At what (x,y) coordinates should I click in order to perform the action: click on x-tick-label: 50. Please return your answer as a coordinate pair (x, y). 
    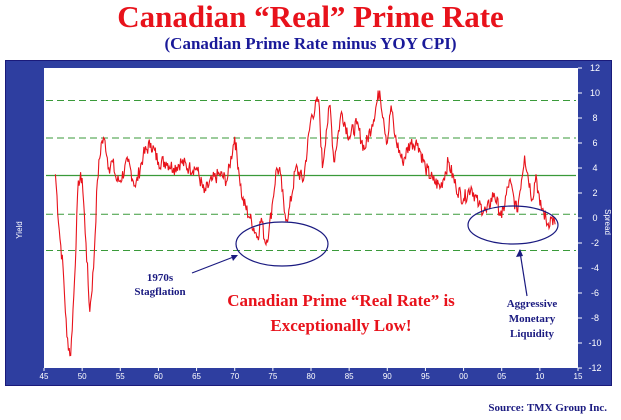
    Looking at the image, I should click on (82, 376).